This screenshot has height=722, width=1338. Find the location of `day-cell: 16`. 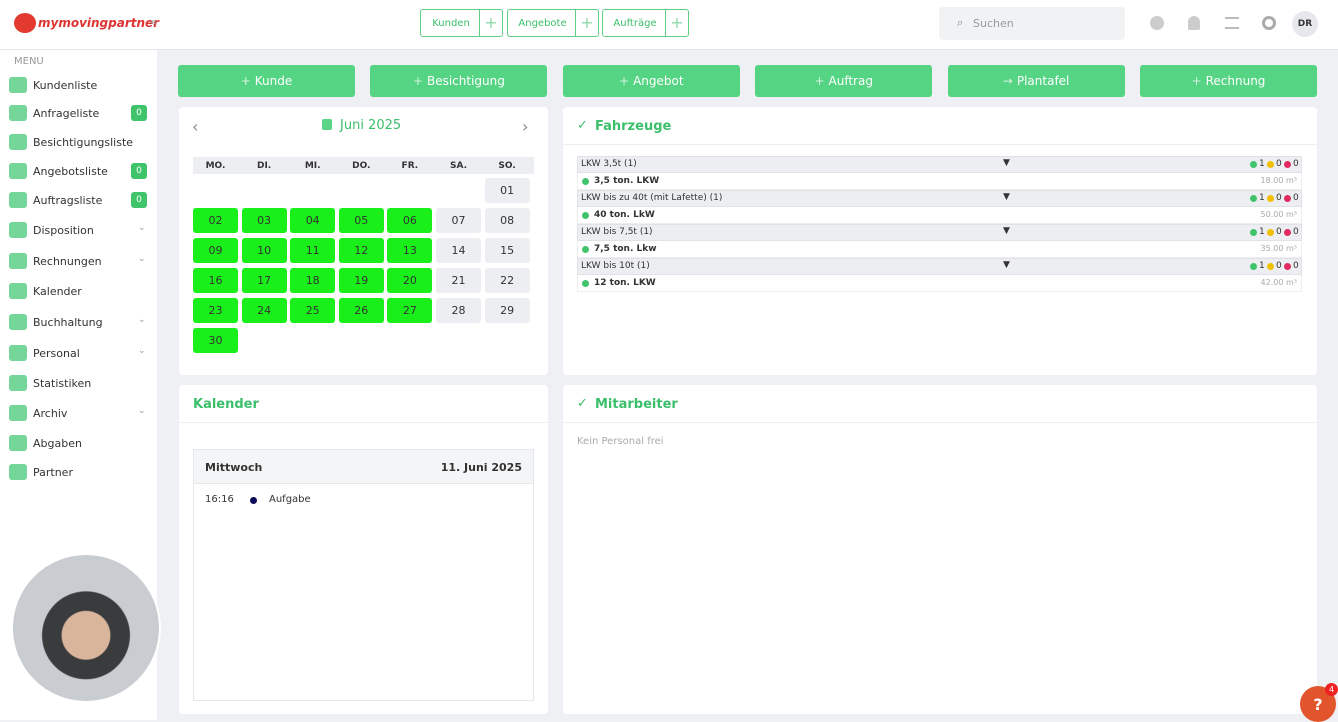

day-cell: 16 is located at coordinates (215, 280).